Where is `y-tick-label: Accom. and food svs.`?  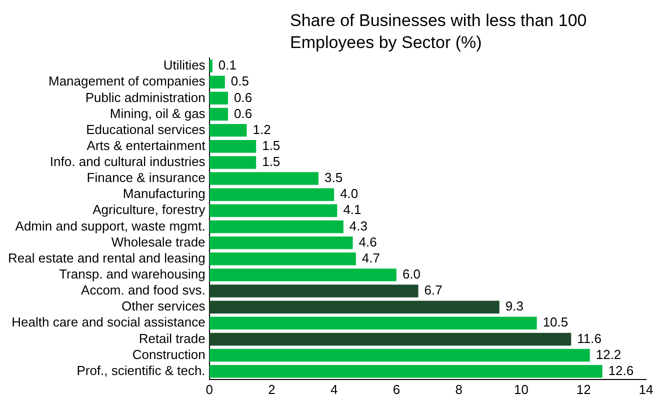
y-tick-label: Accom. and food svs. is located at coordinates (143, 290).